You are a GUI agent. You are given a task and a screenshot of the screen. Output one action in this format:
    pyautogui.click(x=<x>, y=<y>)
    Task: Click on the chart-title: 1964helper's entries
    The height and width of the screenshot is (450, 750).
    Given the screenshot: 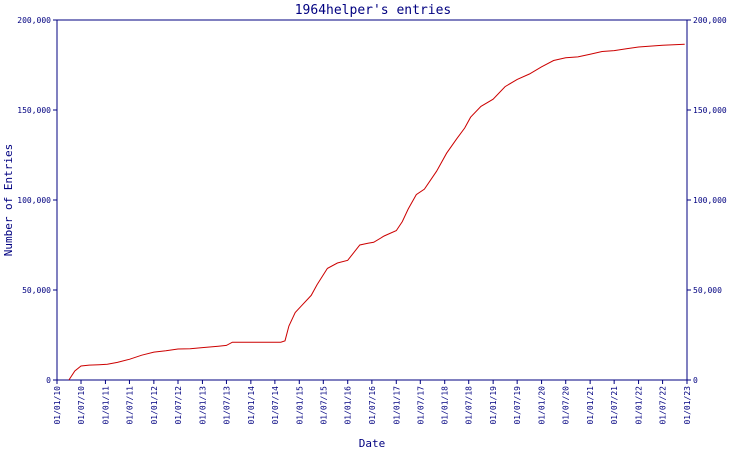 What is the action you would take?
    pyautogui.click(x=373, y=10)
    